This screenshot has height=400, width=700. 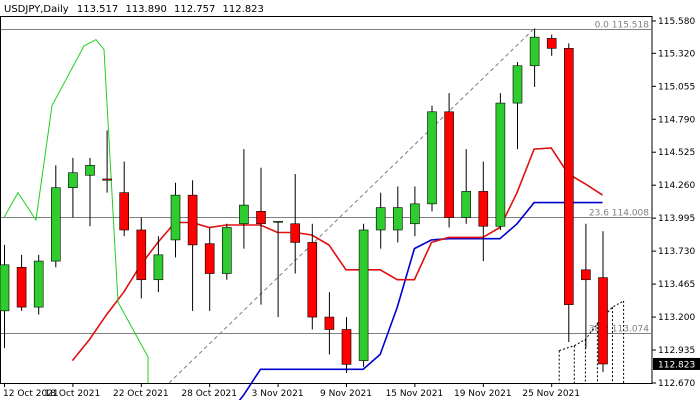 I want to click on y-tick-label-4: 113.730, so click(x=676, y=252).